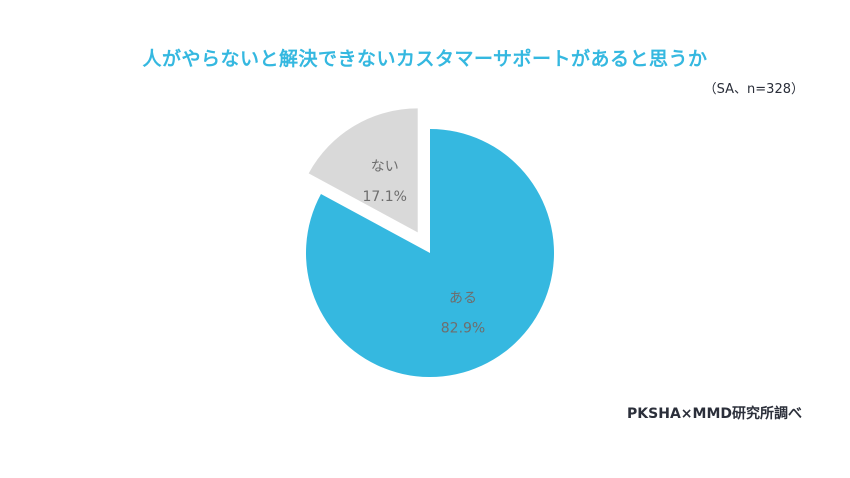 The width and height of the screenshot is (850, 478). I want to click on slice-value-label: 17.1%, so click(384, 197).